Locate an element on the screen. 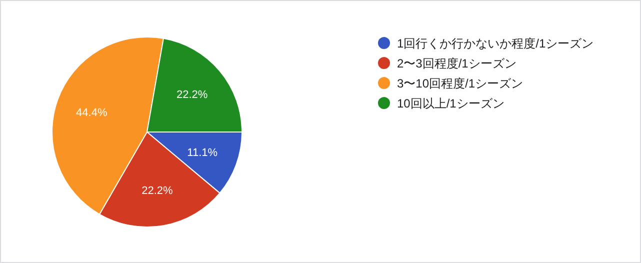 The height and width of the screenshot is (263, 641). legend-label: 10回以上/1シーズン is located at coordinates (450, 103).